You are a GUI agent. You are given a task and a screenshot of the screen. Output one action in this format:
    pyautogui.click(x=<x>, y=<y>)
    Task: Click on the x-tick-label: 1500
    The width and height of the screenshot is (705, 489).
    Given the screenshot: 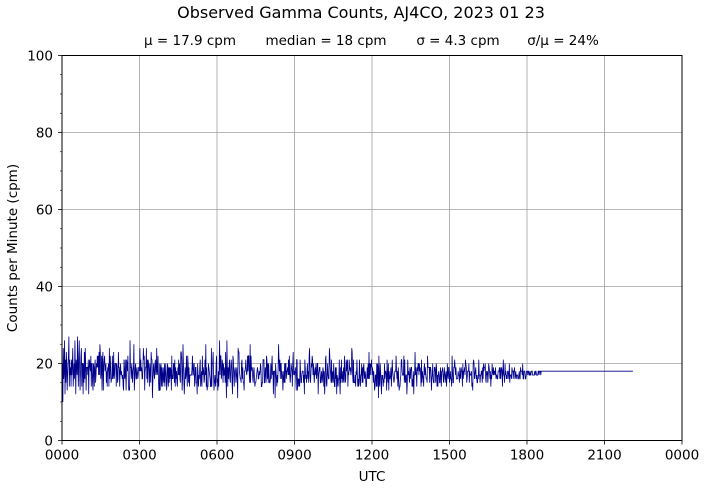 What is the action you would take?
    pyautogui.click(x=449, y=456)
    